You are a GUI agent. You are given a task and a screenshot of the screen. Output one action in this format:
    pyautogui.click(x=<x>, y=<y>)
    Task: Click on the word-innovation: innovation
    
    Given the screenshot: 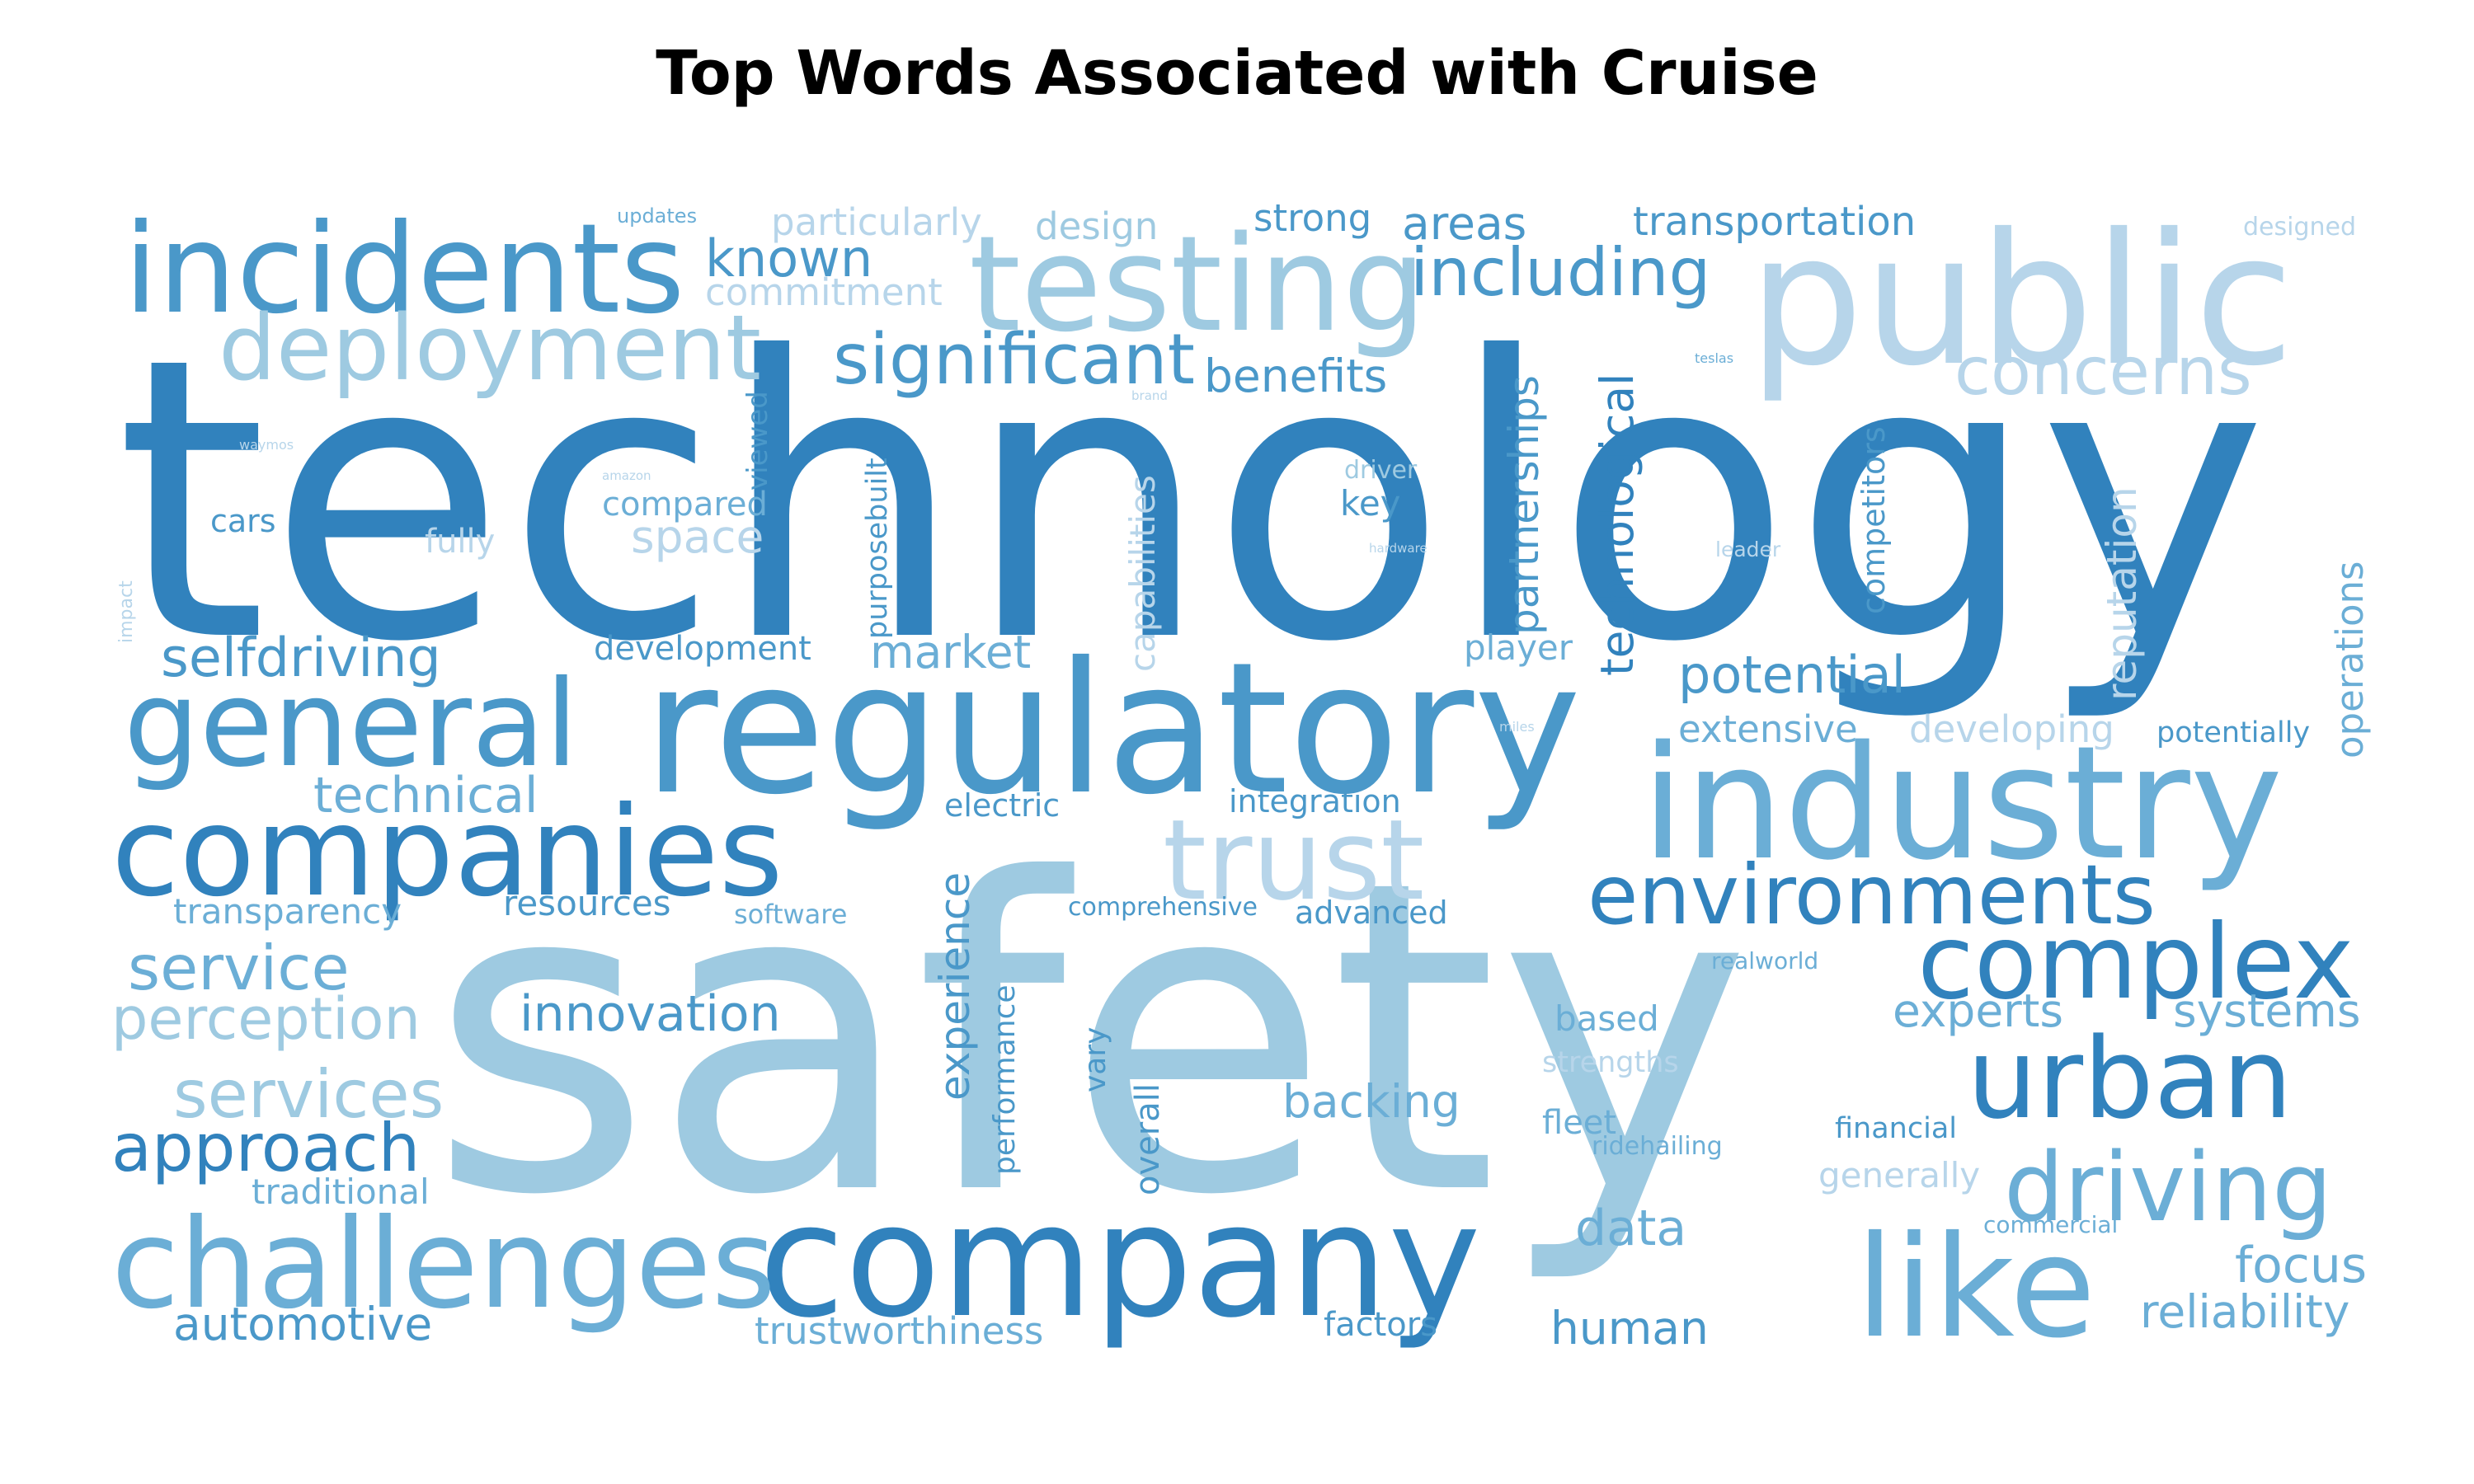 What is the action you would take?
    pyautogui.click(x=650, y=1014)
    